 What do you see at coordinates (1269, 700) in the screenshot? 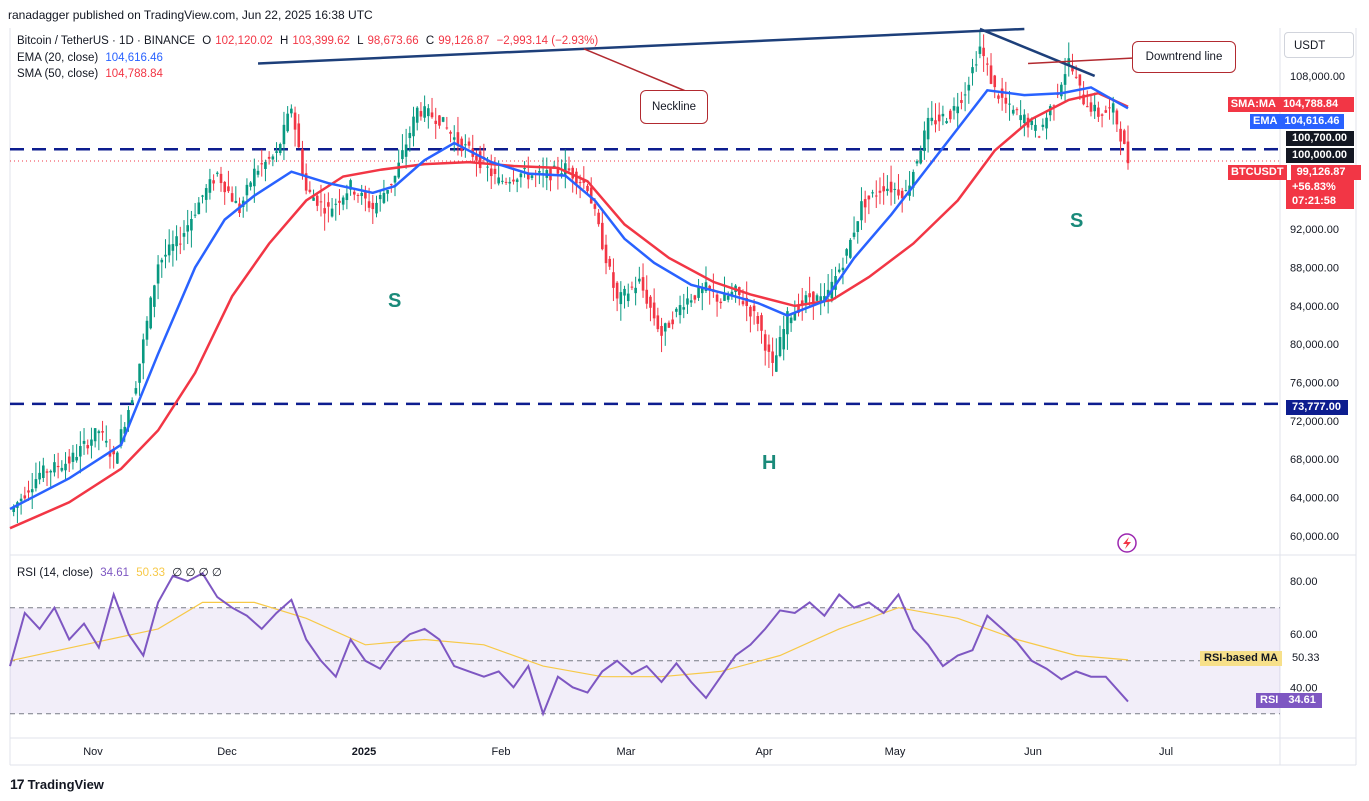
I see `rsi-value-tag: RSI` at bounding box center [1269, 700].